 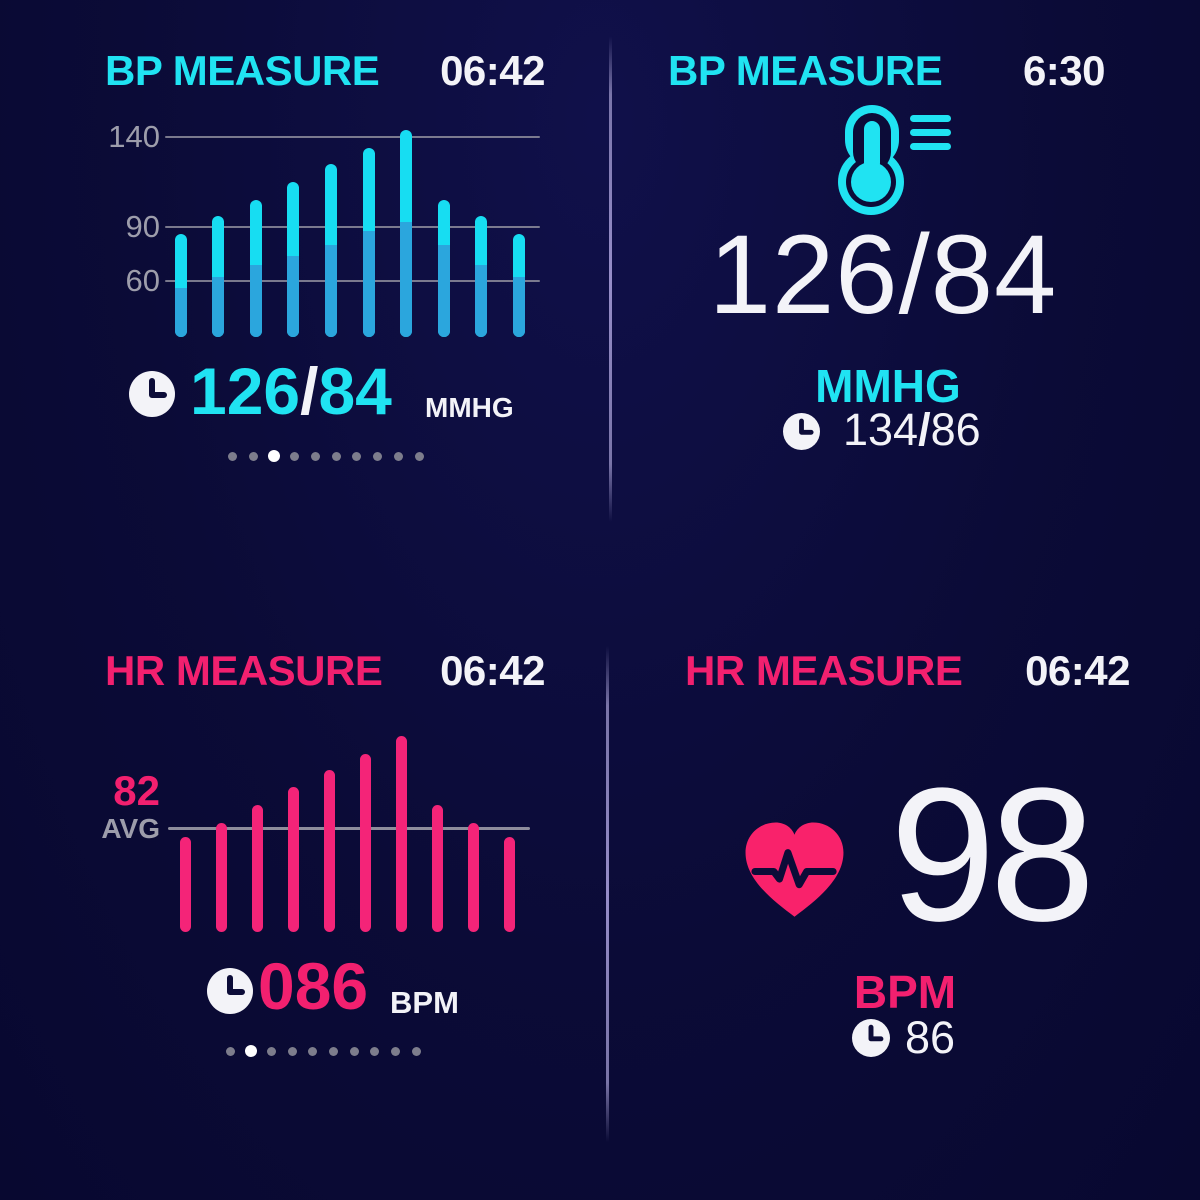 What do you see at coordinates (245, 391) in the screenshot?
I see `bp-systolic: 126` at bounding box center [245, 391].